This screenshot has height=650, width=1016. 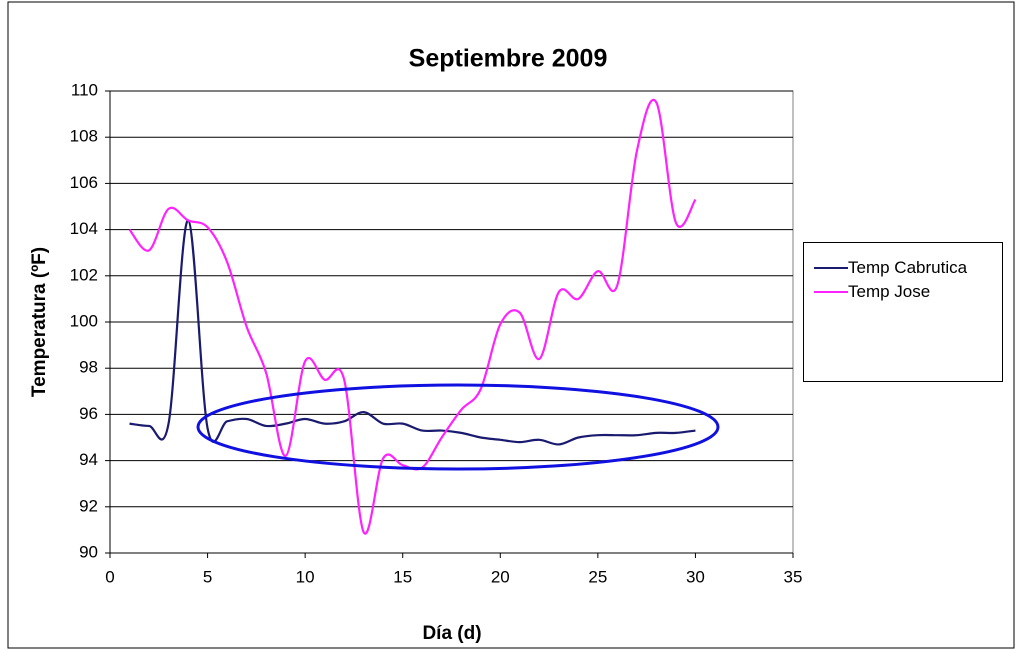 I want to click on legend-label: Temp Jose, so click(x=889, y=291).